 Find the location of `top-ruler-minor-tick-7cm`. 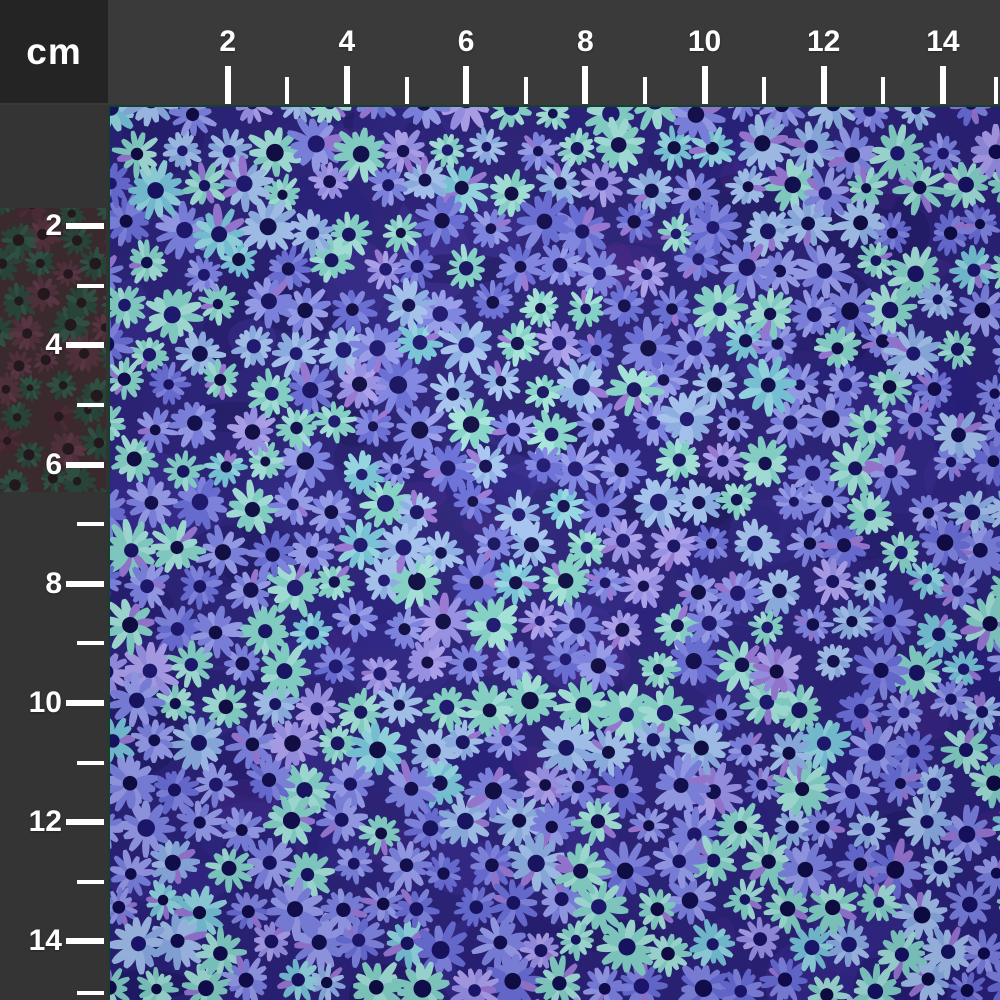

top-ruler-minor-tick-7cm is located at coordinates (525, 90).